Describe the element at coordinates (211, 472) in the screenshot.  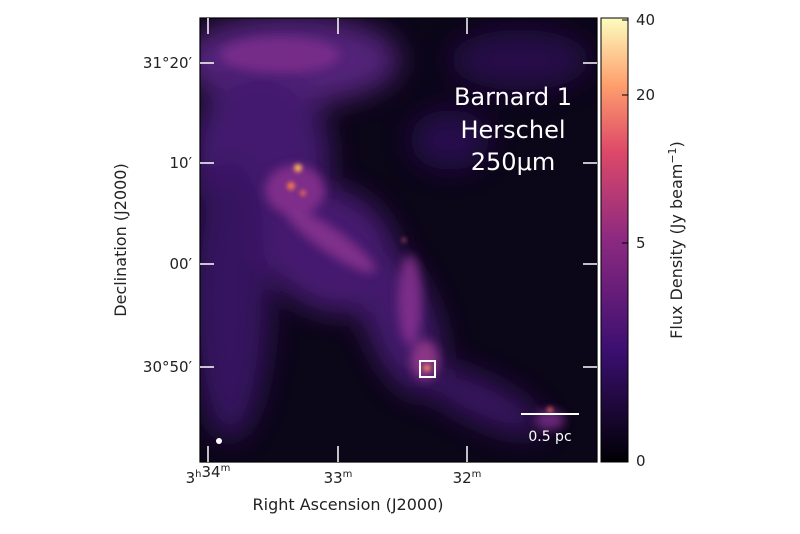
I see `tick-base: 34` at that location.